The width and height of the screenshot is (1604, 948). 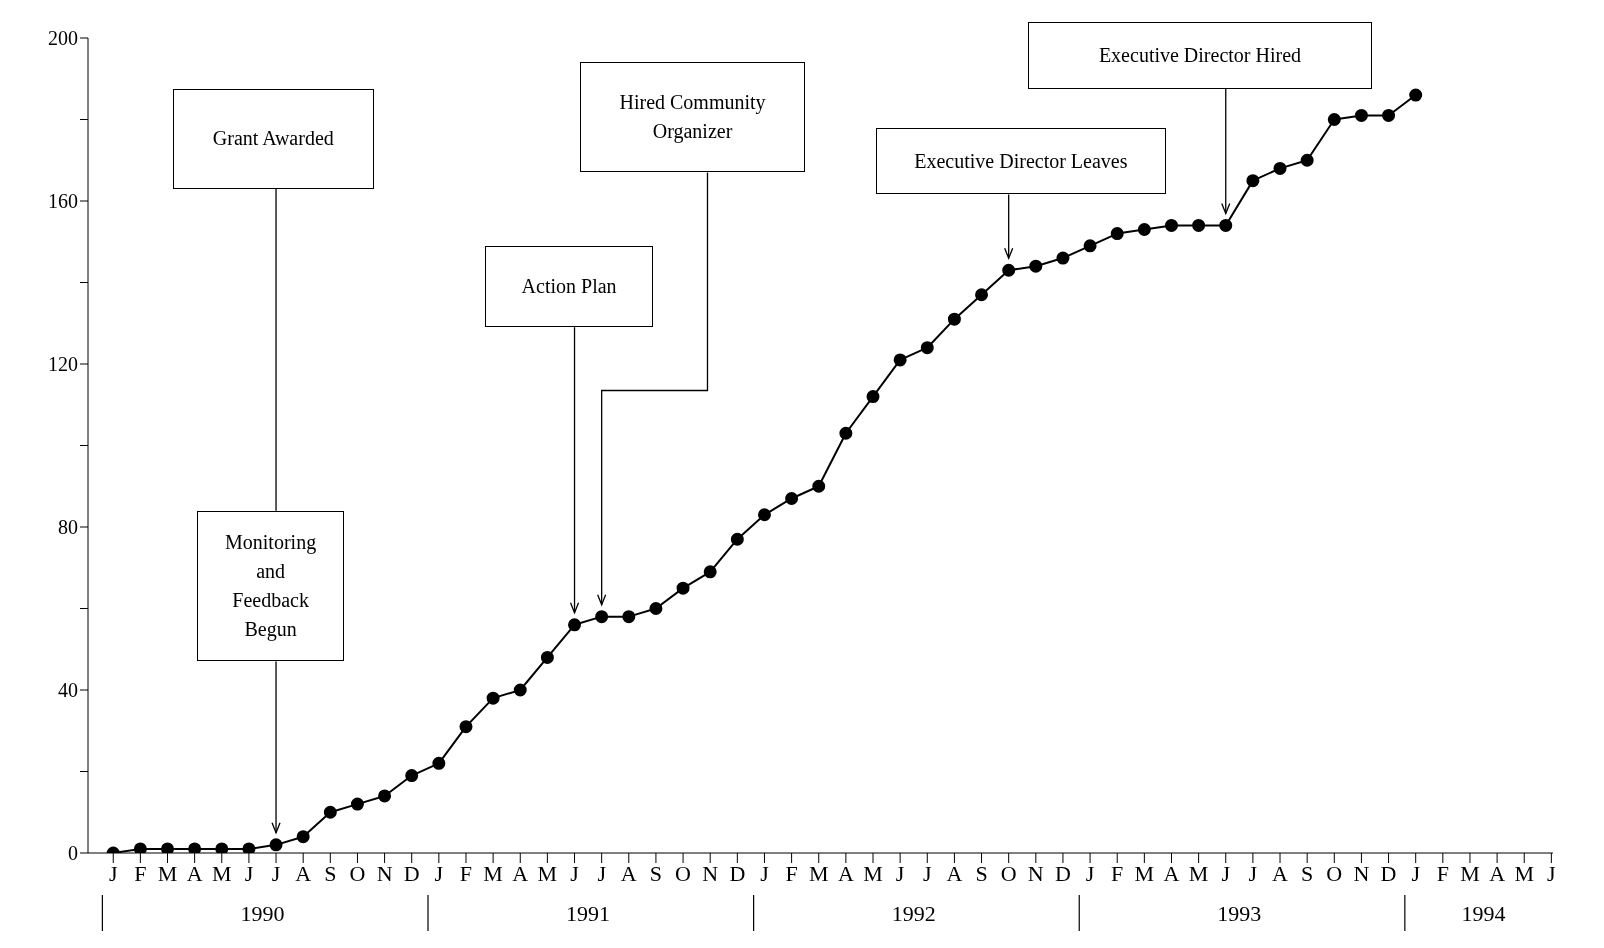 What do you see at coordinates (262, 913) in the screenshot?
I see `text: 1990` at bounding box center [262, 913].